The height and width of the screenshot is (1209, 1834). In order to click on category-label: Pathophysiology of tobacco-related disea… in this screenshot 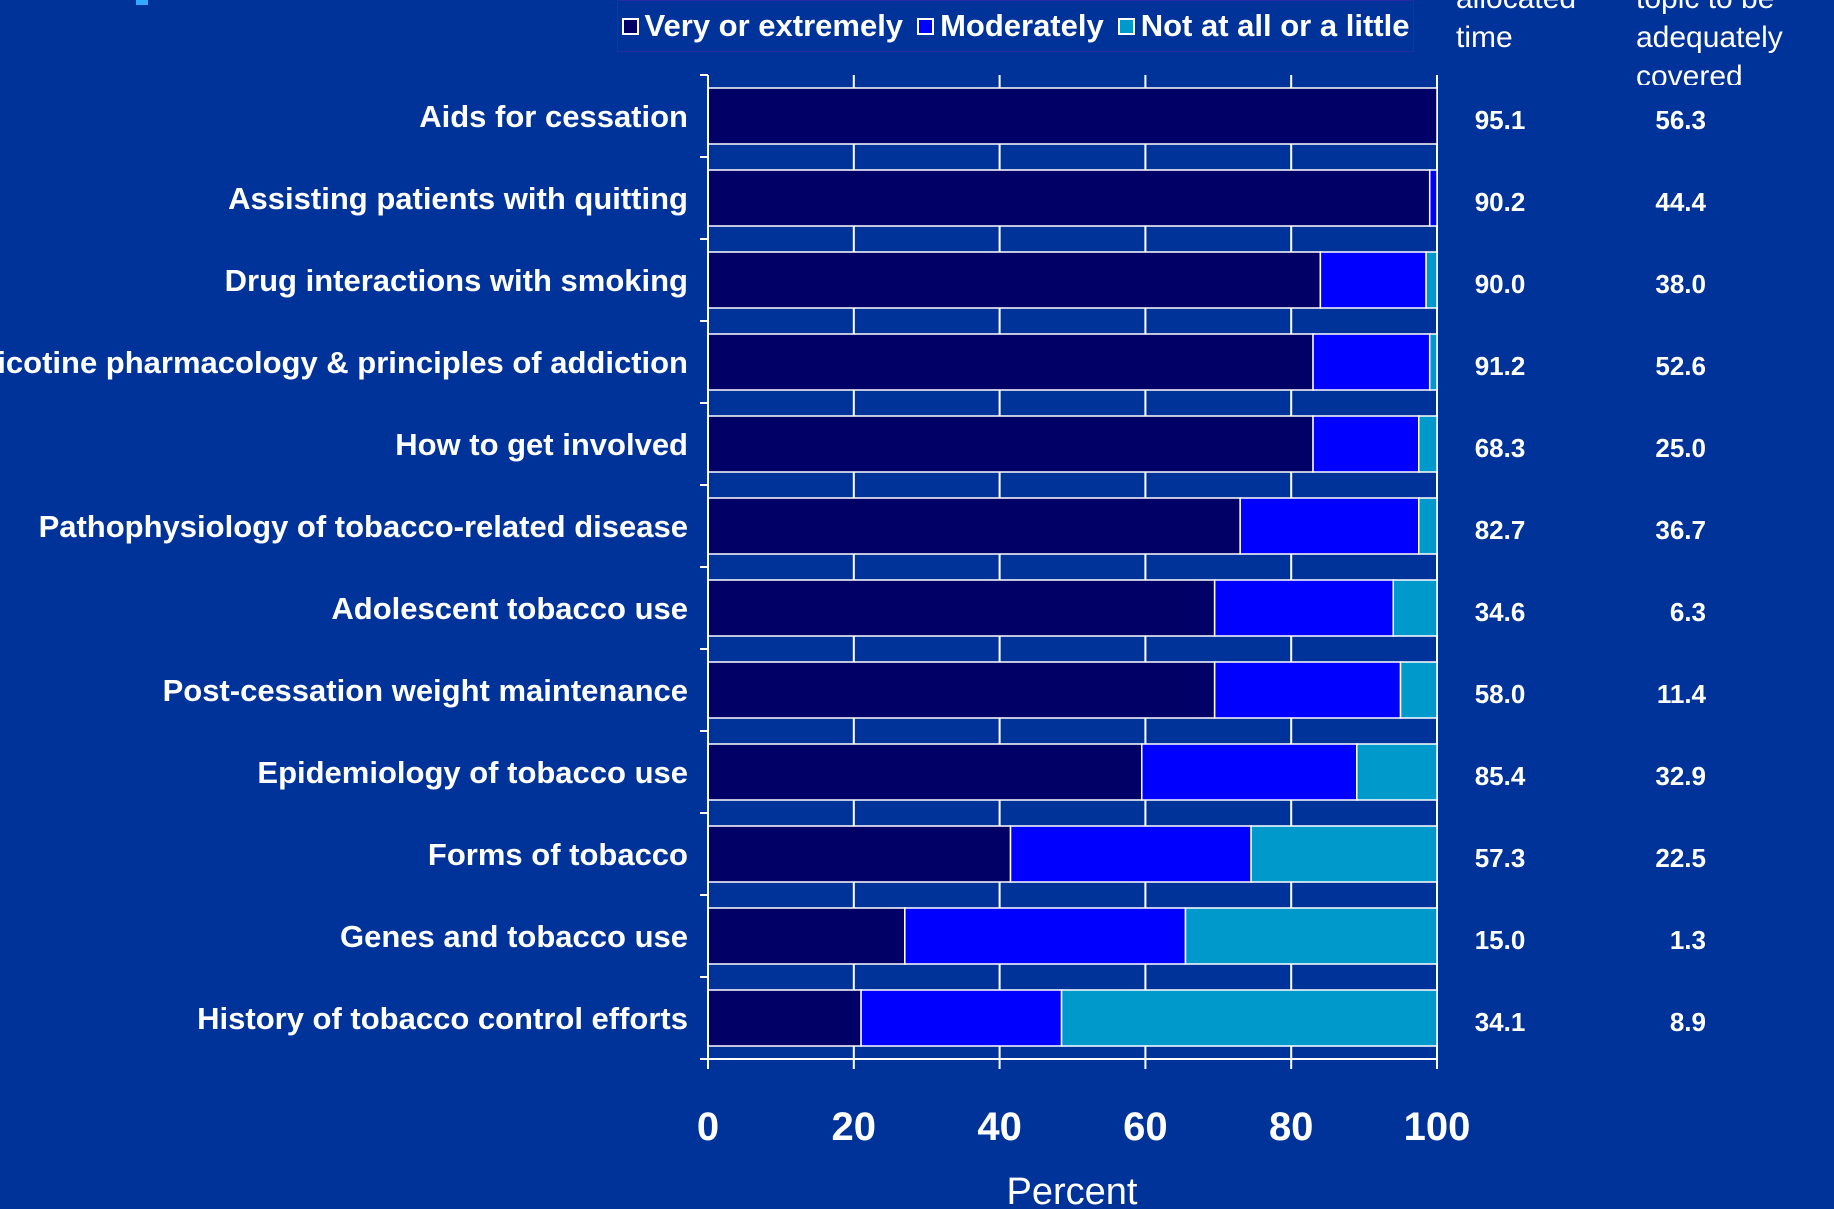, I will do `click(363, 526)`.